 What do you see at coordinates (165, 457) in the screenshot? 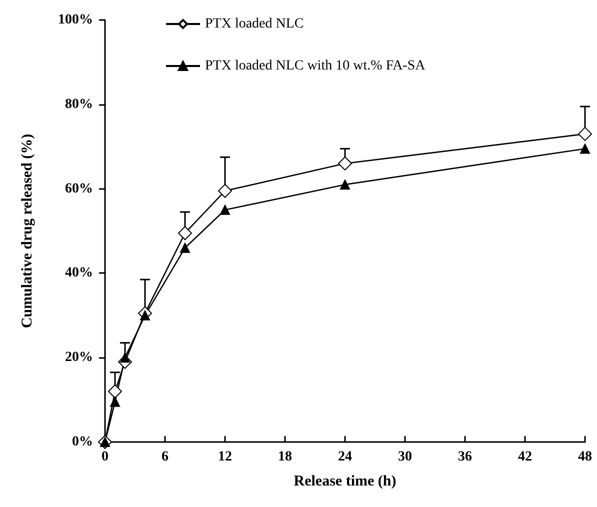
I see `x-tick-label: 6` at bounding box center [165, 457].